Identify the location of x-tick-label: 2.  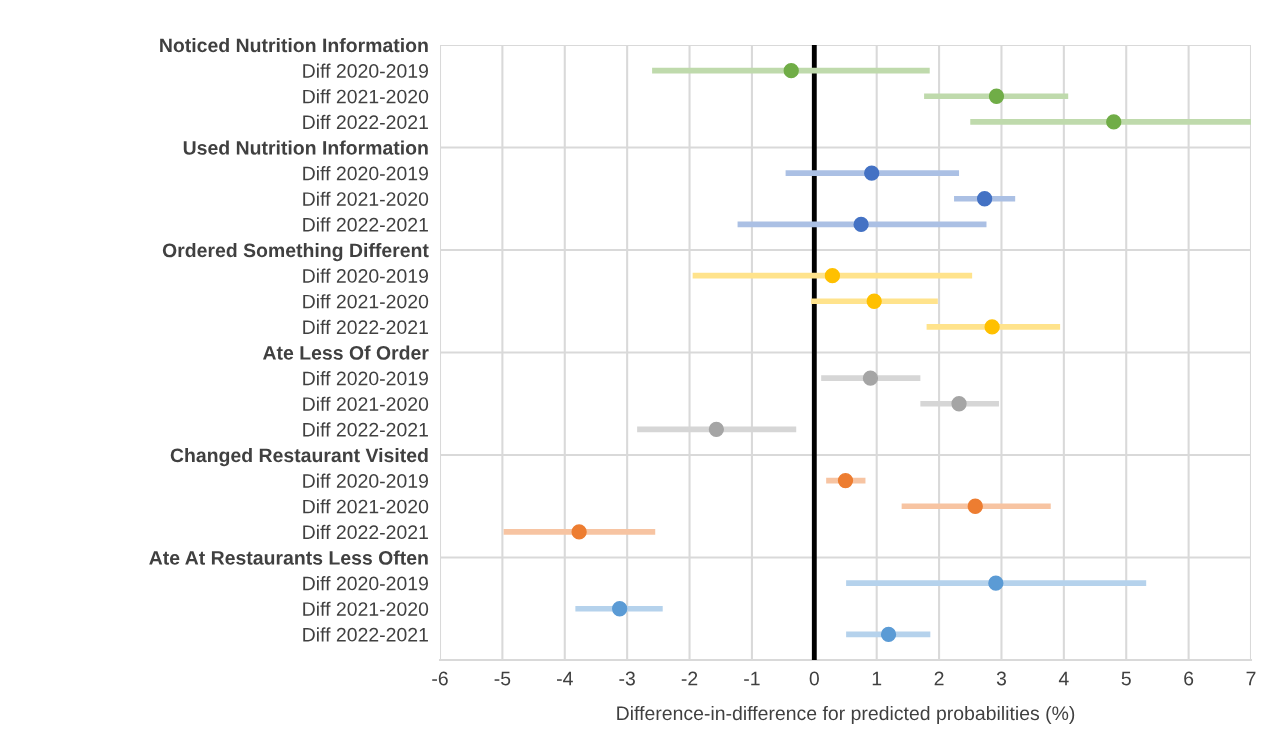
(939, 678).